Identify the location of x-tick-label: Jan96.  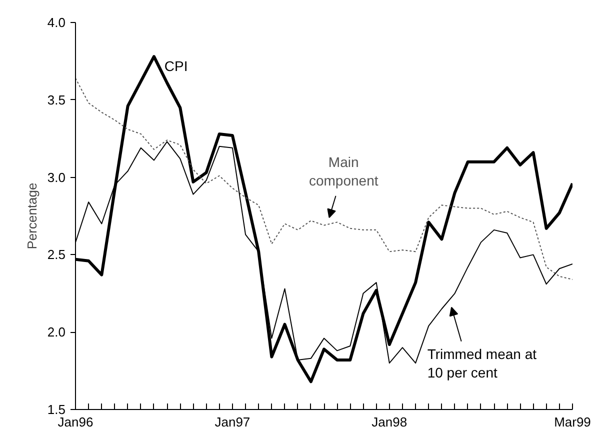
(76, 422).